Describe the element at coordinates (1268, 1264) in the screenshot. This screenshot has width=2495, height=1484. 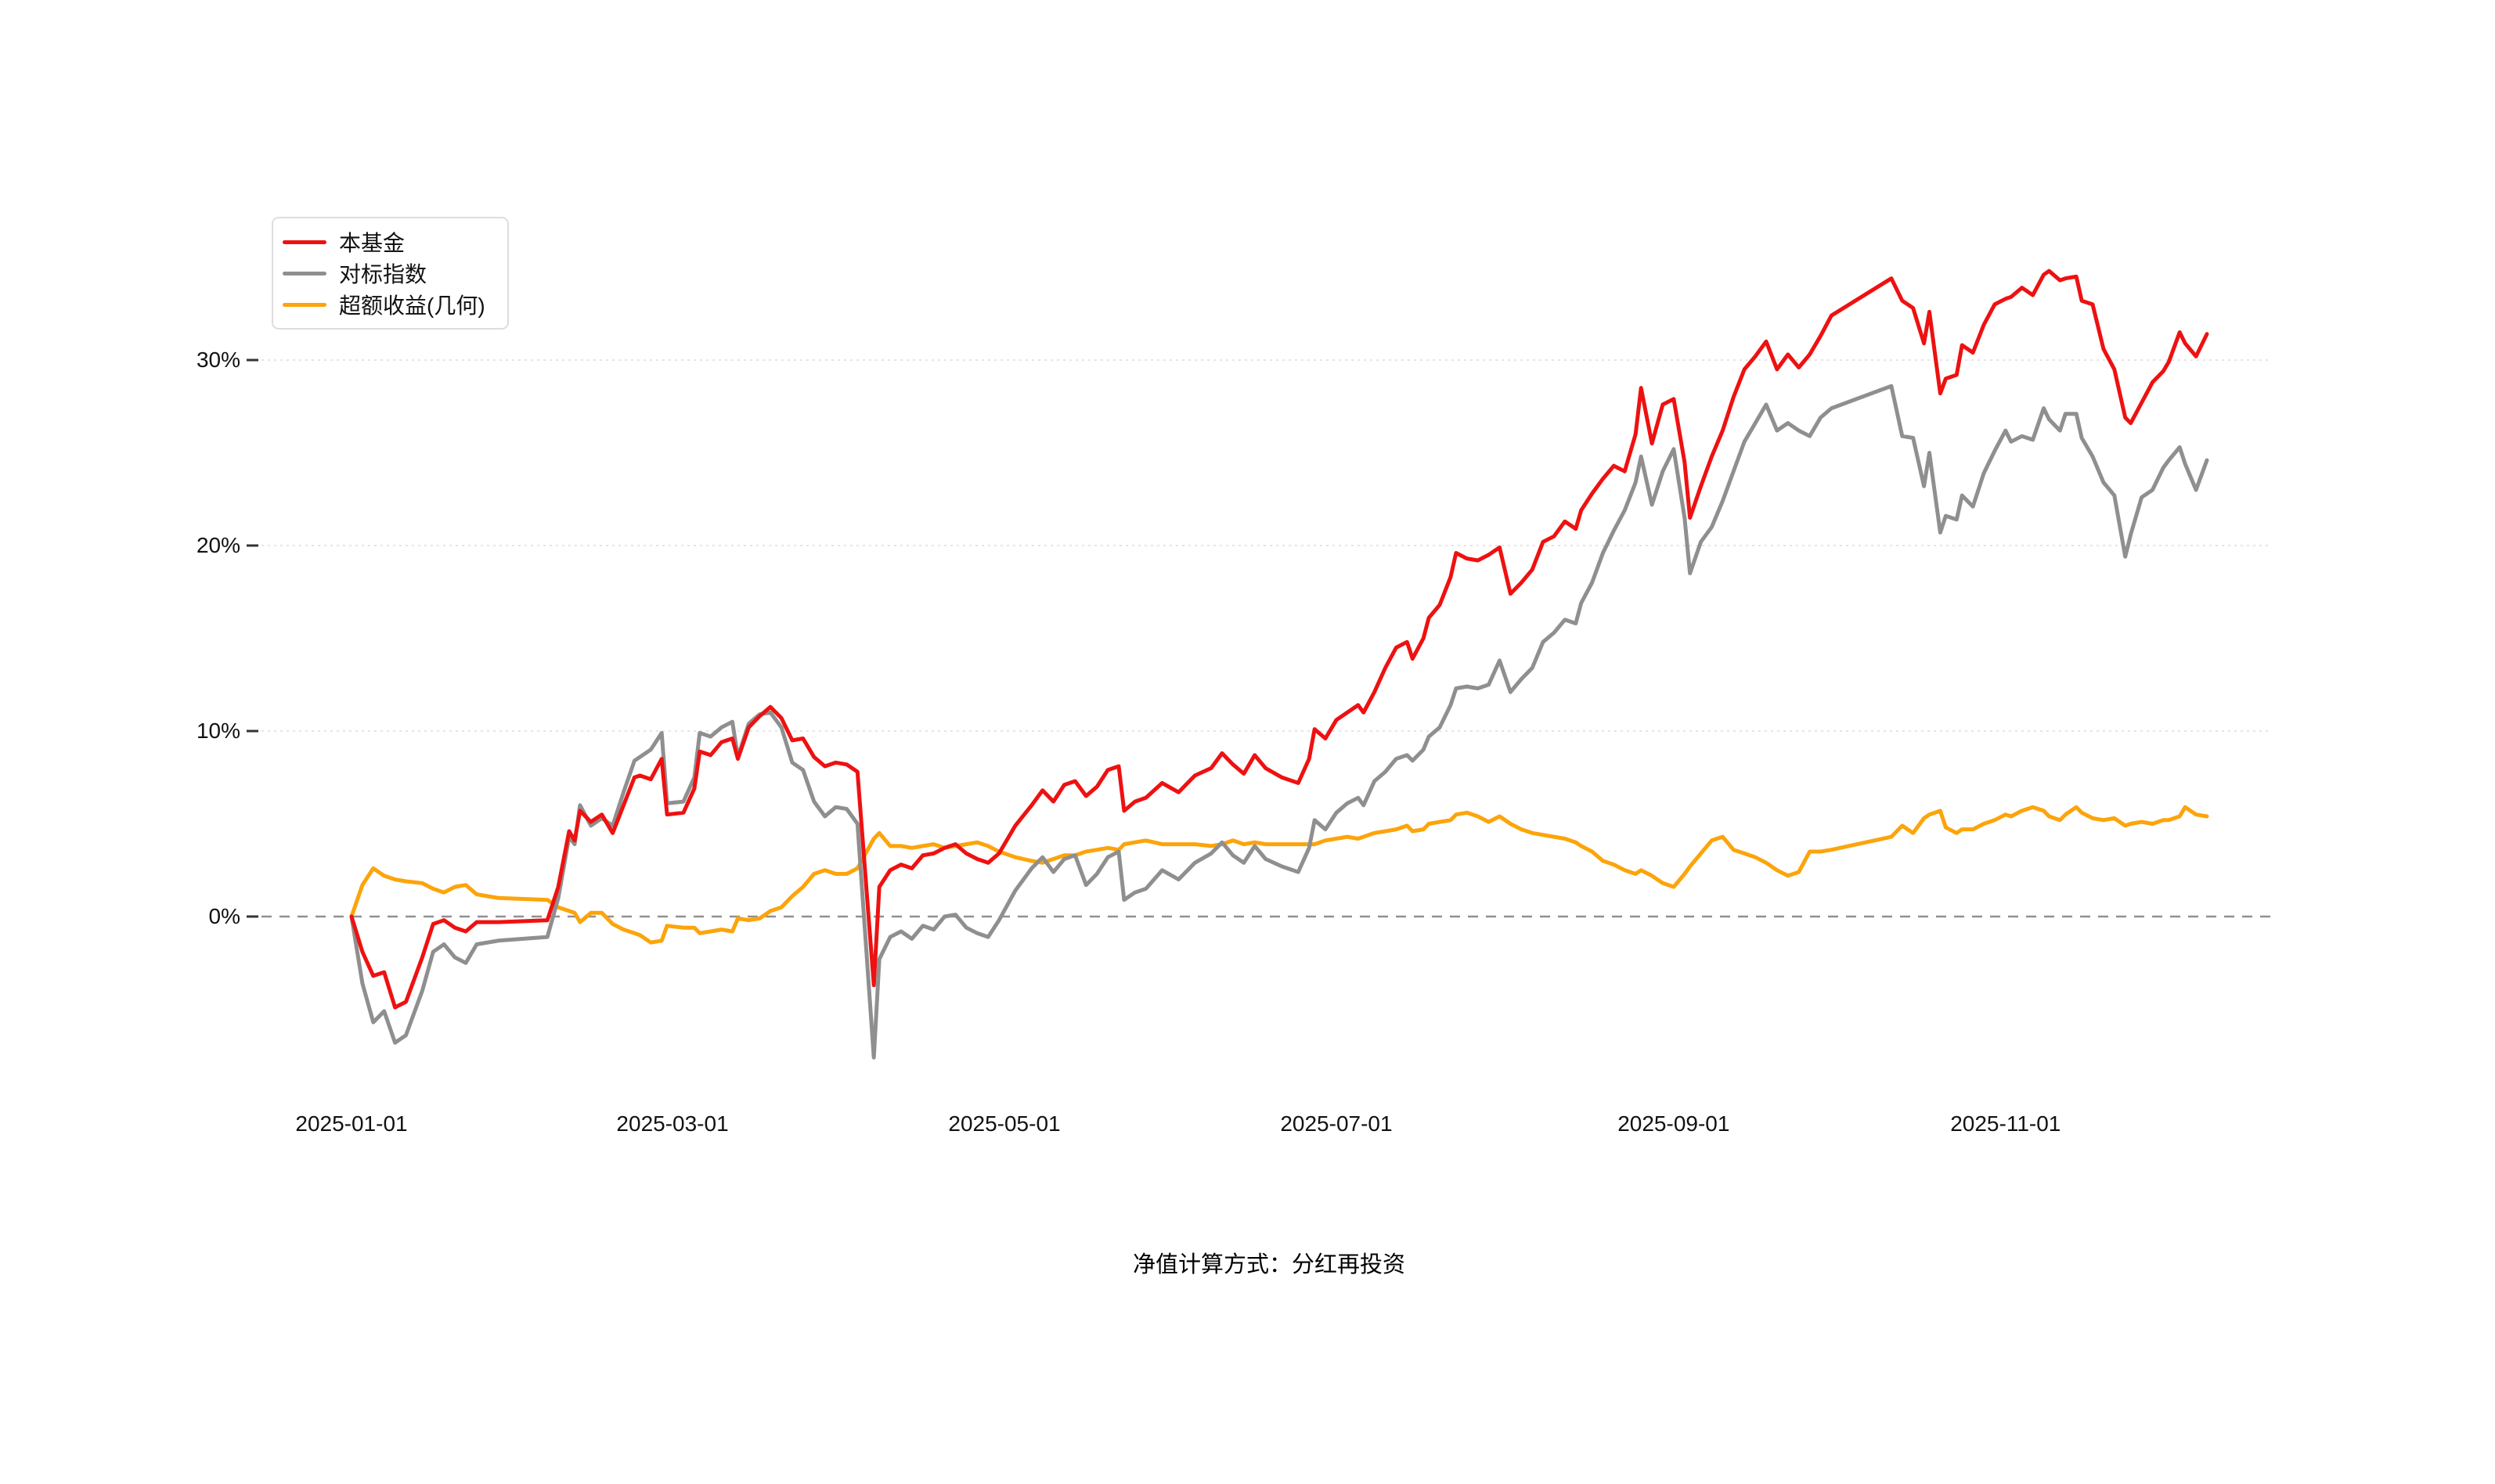
I see `nav-calculation-footnote: 净值计算方式：分红再投资` at that location.